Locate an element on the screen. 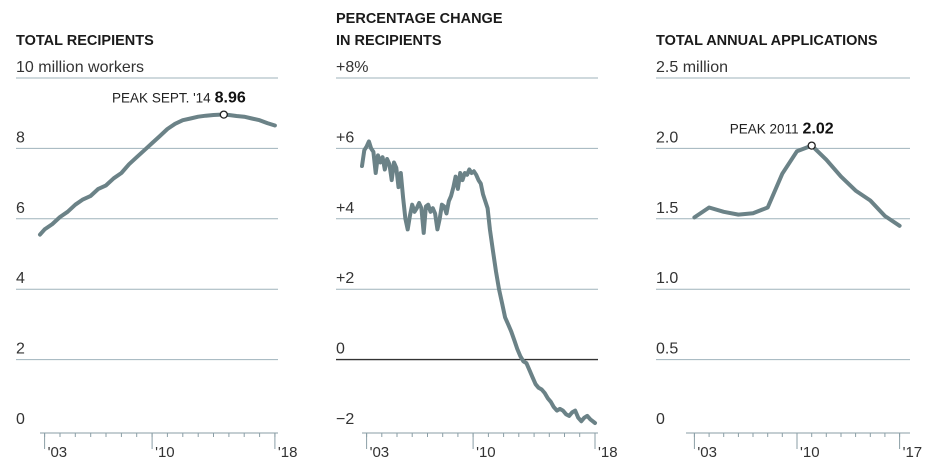 The image size is (933, 469). y-tick-label: +8% is located at coordinates (352, 67).